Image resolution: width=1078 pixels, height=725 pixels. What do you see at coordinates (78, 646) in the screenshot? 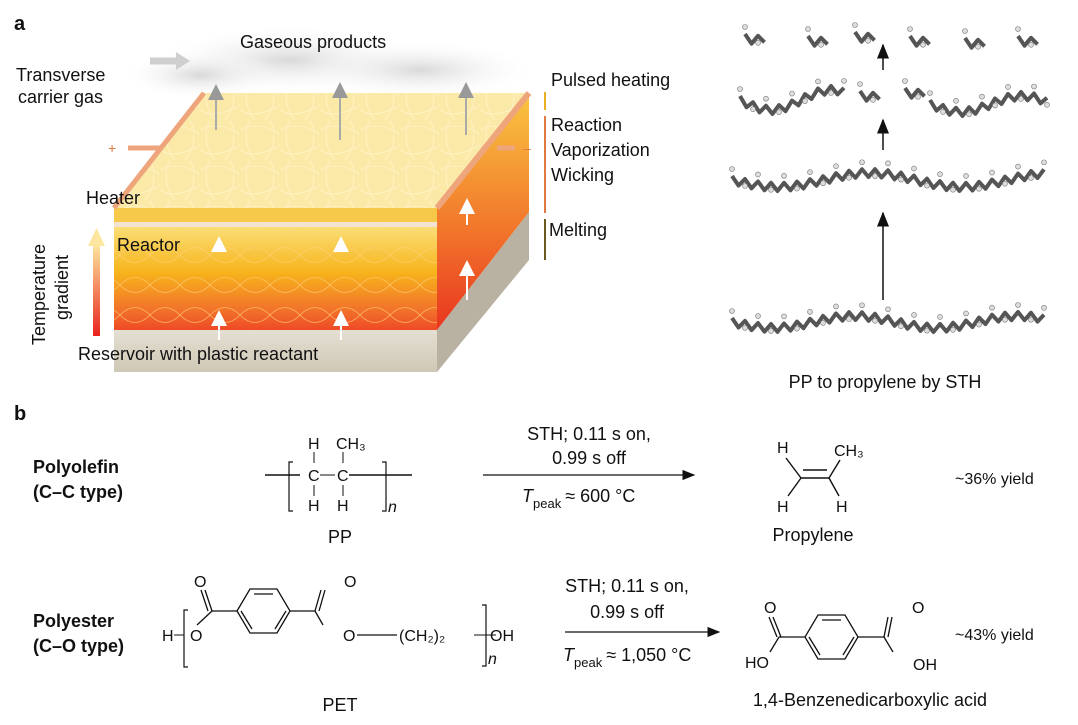
I see `co-type-label: (C–O type)` at bounding box center [78, 646].